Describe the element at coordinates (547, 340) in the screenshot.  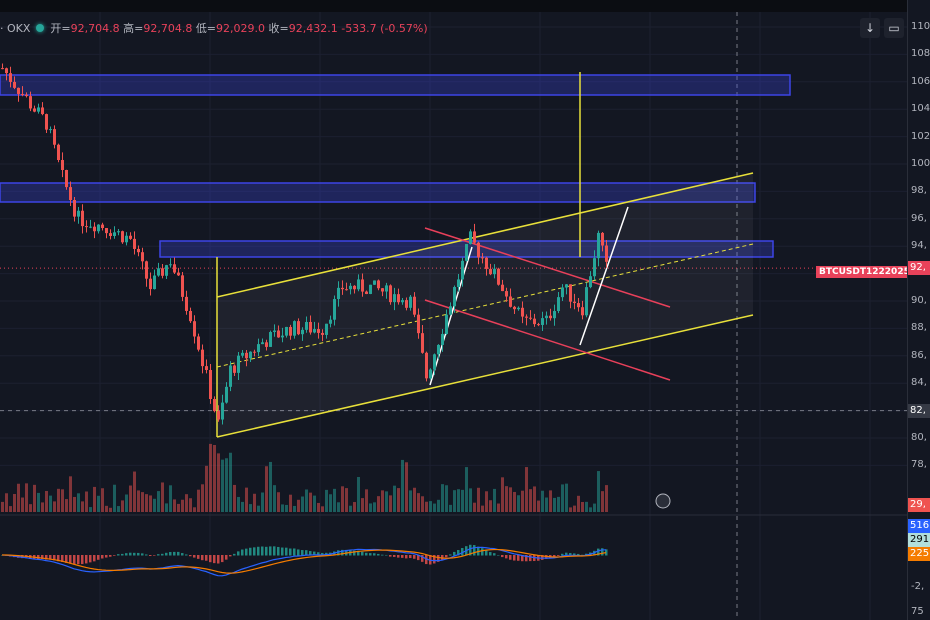
I see `red-channel-lower` at that location.